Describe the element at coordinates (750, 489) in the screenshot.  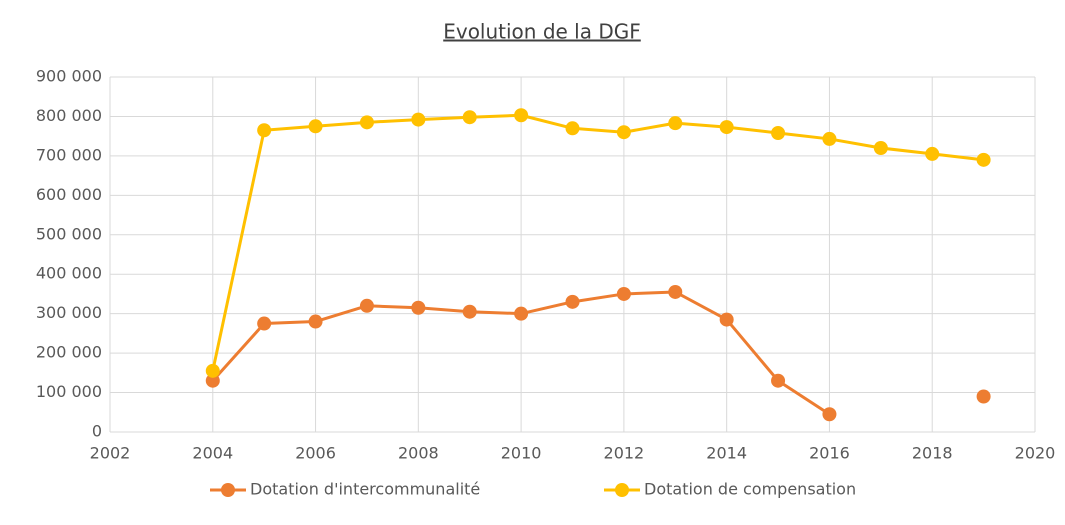
I see `legend-label: Dotation de compensation` at that location.